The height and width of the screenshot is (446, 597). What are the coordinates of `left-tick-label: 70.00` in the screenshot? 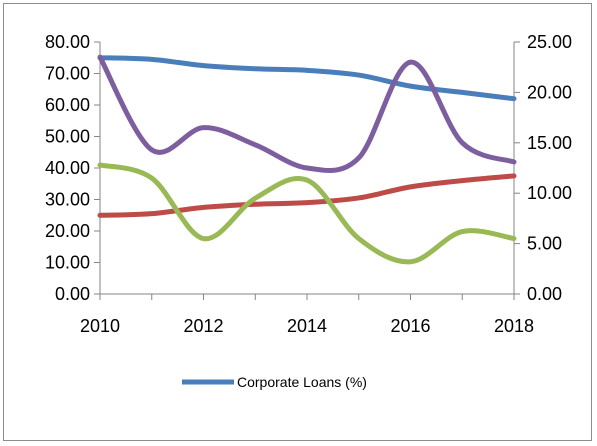 It's located at (67, 74).